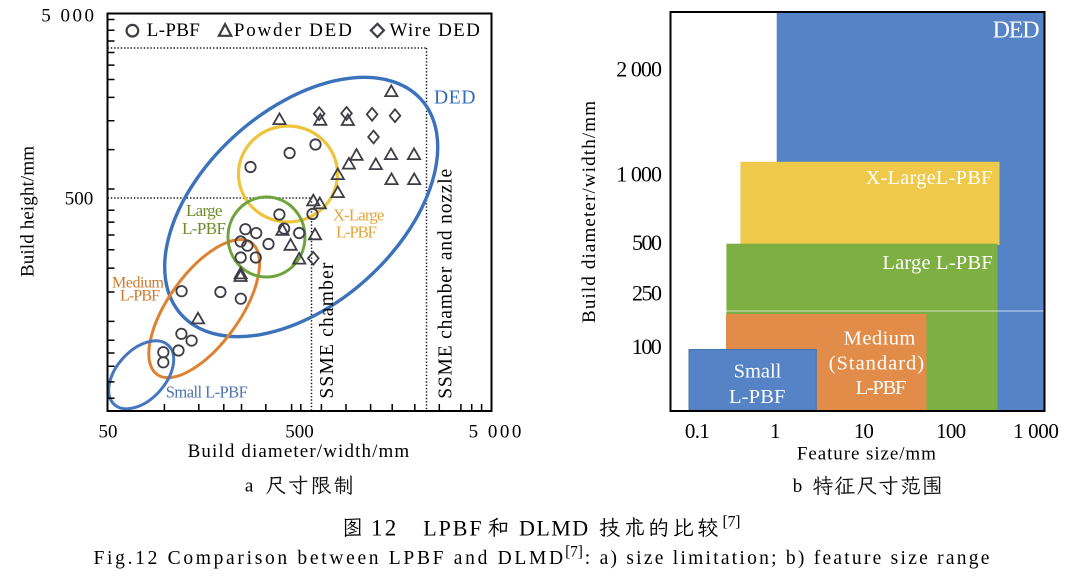 This screenshot has height=576, width=1069. What do you see at coordinates (359, 215) in the screenshot?
I see `svg-text: X-Large` at bounding box center [359, 215].